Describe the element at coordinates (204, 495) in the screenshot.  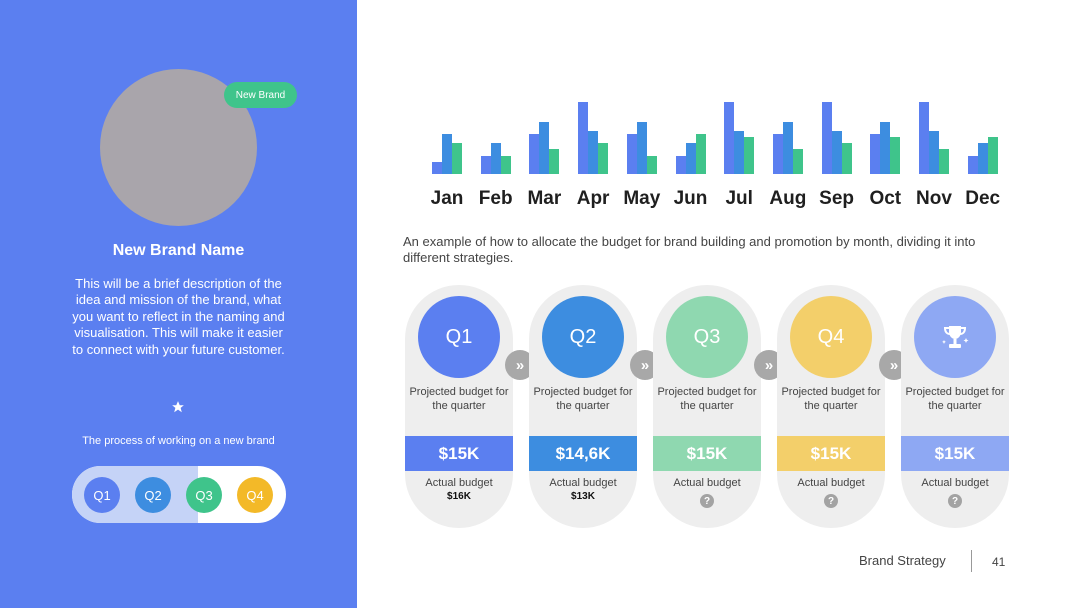
I see `quarter-dot-q3: Q3` at that location.